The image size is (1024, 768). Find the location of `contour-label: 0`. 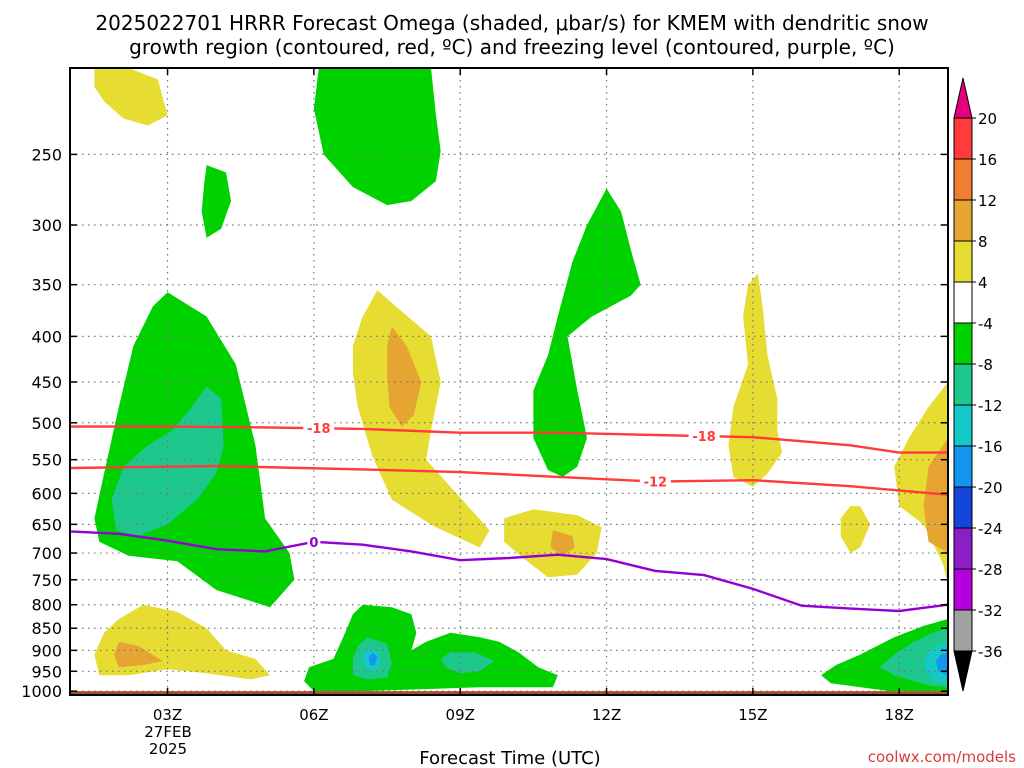

contour-label: 0 is located at coordinates (313, 543).